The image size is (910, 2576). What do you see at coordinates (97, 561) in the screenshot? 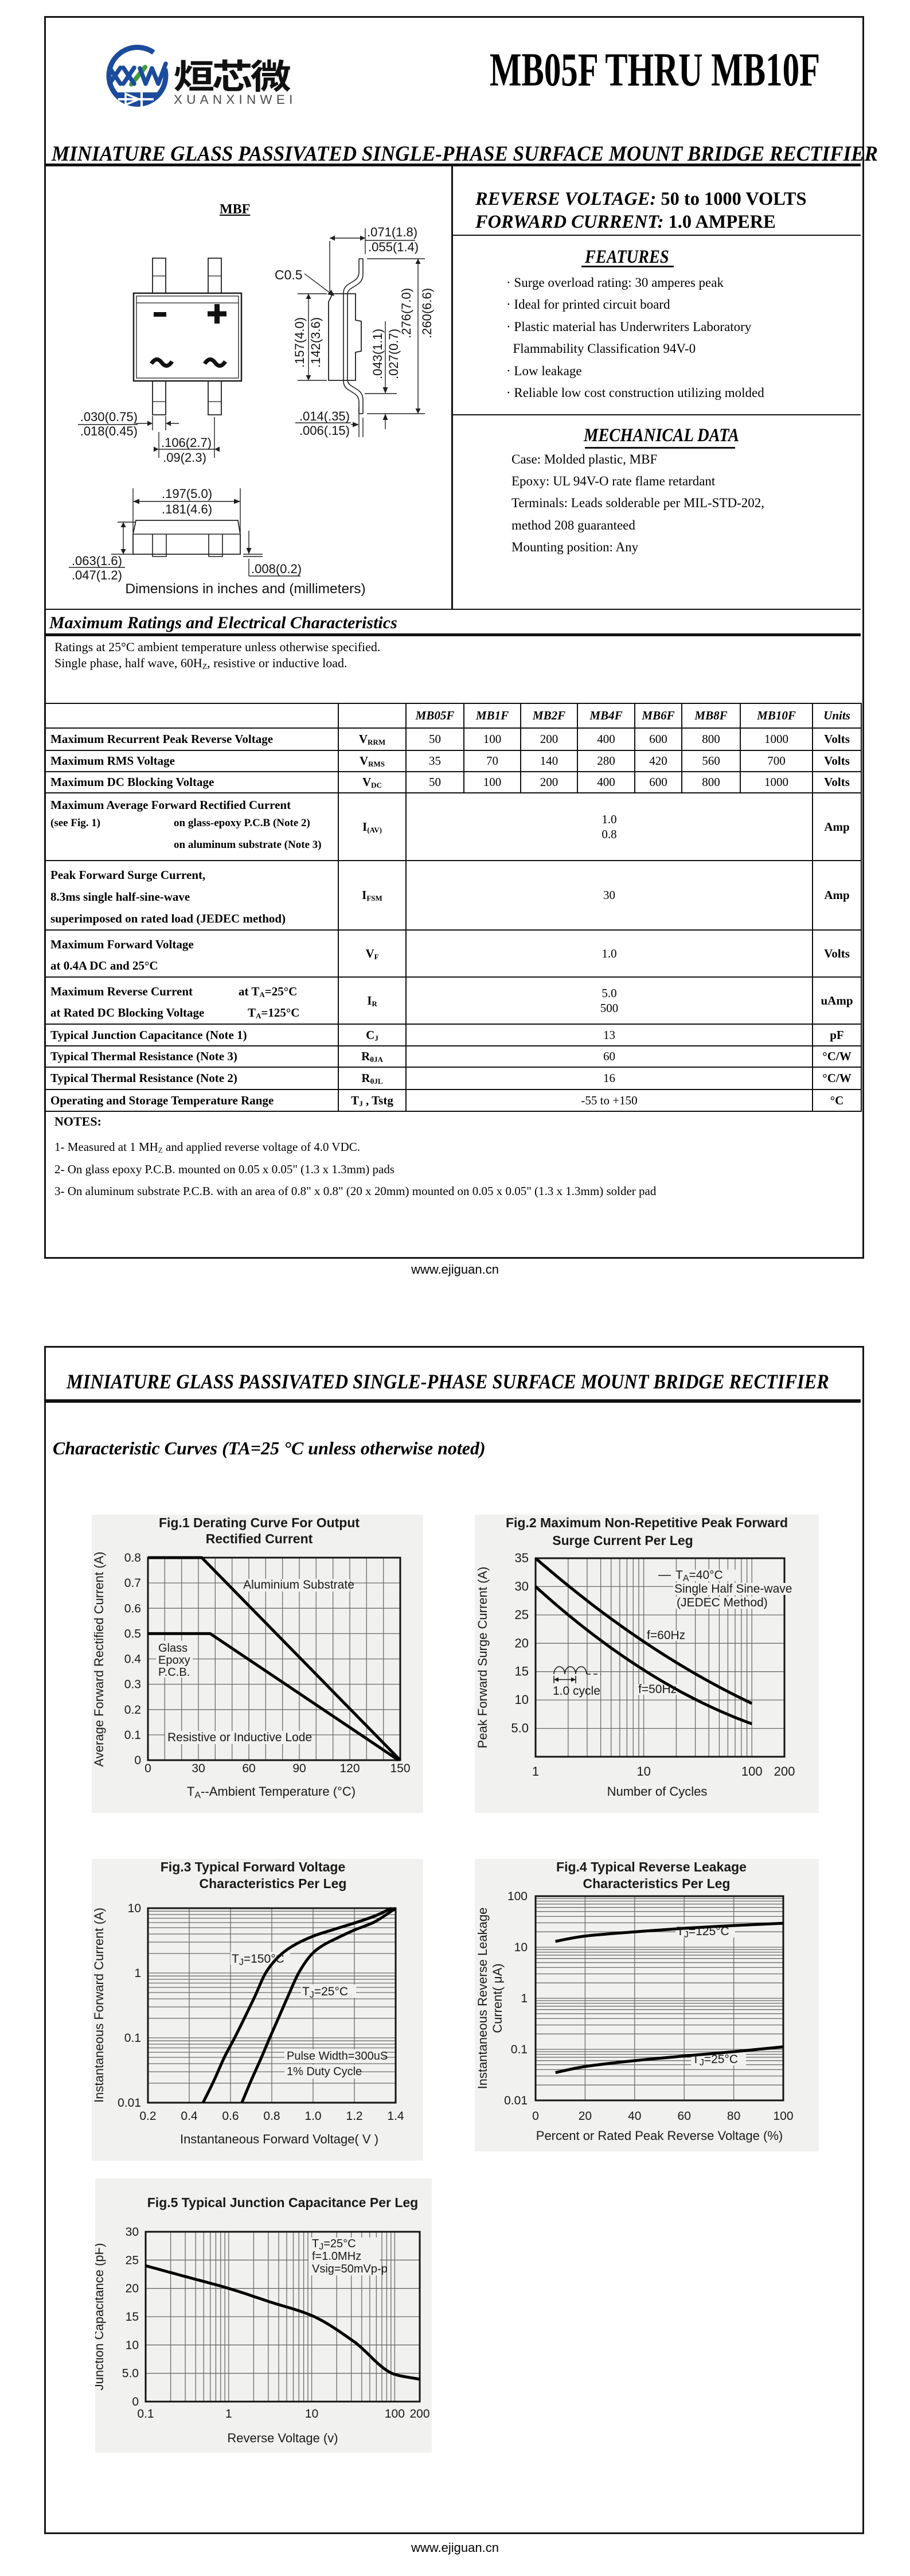
I see `svg-text: .063(1.6)` at bounding box center [97, 561].